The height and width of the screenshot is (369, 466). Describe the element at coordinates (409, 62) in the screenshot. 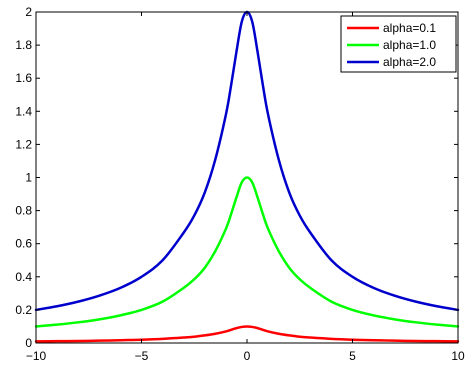

I see `legend-label: alpha=2.0` at that location.